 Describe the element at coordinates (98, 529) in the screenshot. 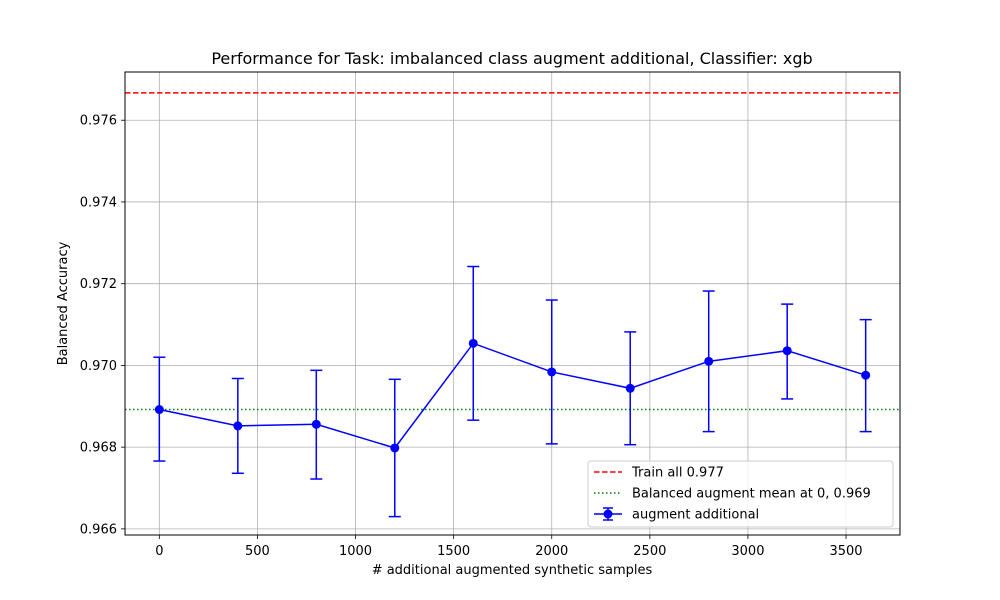

I see `y-tick-label: 0.966` at that location.